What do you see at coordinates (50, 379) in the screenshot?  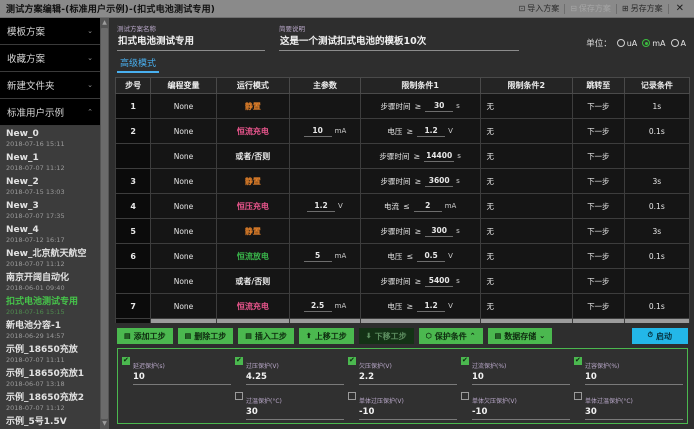 I see `list-item: 示例_18650充放1 2018-06-07 13:18` at bounding box center [50, 379].